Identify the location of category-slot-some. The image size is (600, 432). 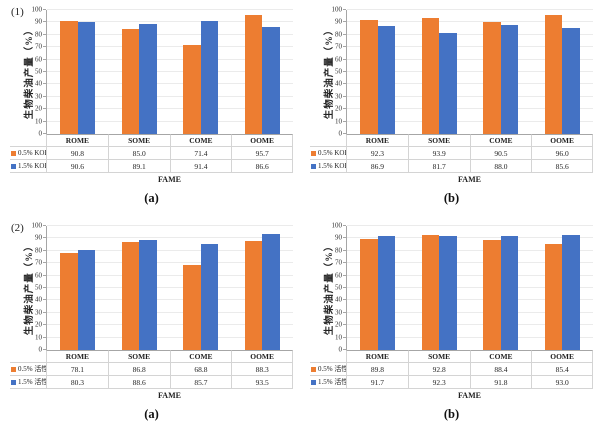
(140, 72).